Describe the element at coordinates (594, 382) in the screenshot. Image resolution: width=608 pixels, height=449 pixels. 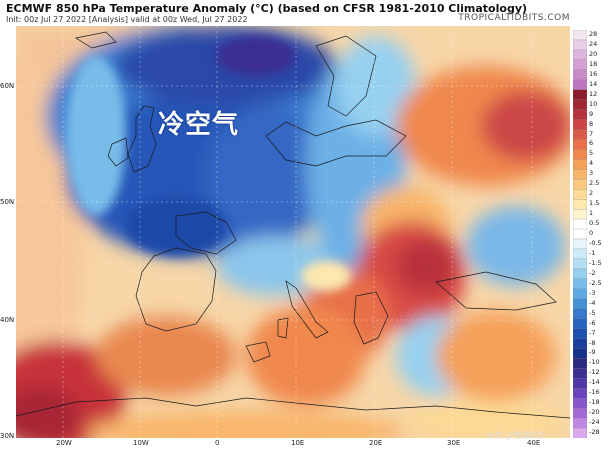
I see `colorbar-label: -14` at that location.